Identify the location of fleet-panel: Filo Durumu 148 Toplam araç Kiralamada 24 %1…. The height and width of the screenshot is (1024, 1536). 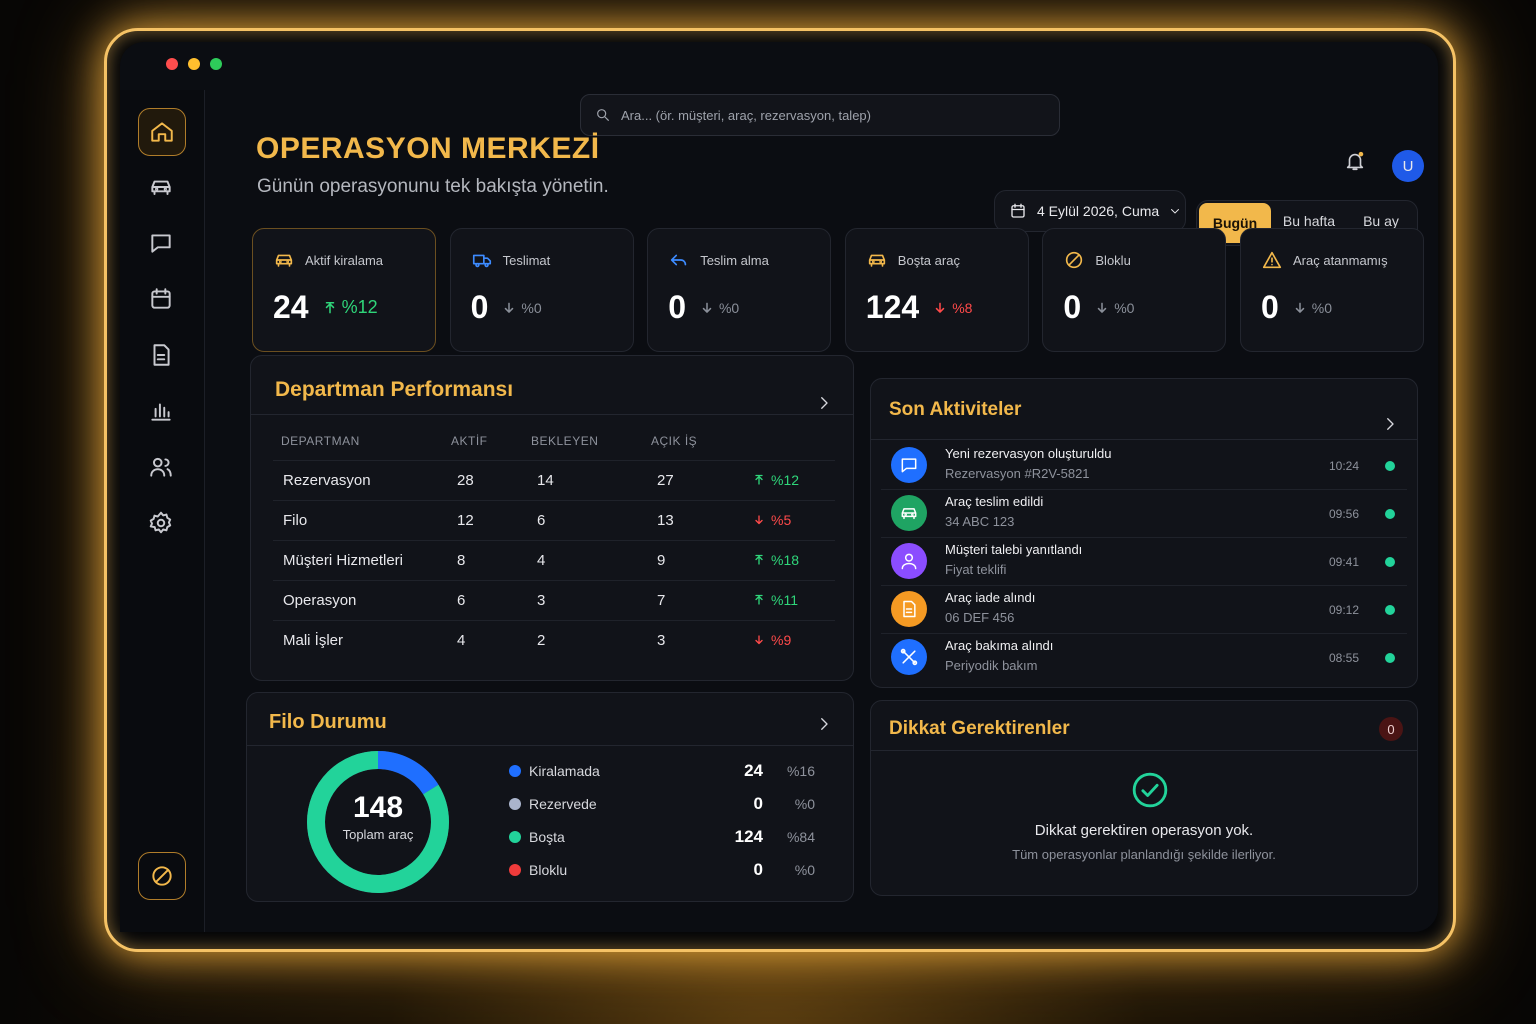
(550, 797).